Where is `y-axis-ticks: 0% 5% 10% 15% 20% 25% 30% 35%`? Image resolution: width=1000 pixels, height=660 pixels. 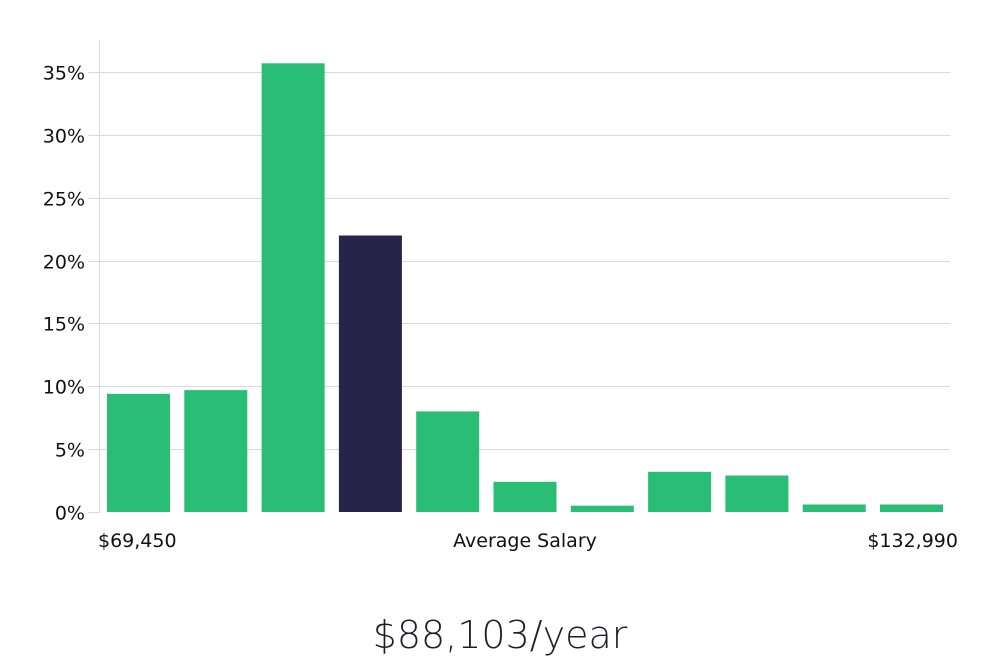
y-axis-ticks: 0% 5% 10% 15% 20% 25% 30% 35% is located at coordinates (71, 294).